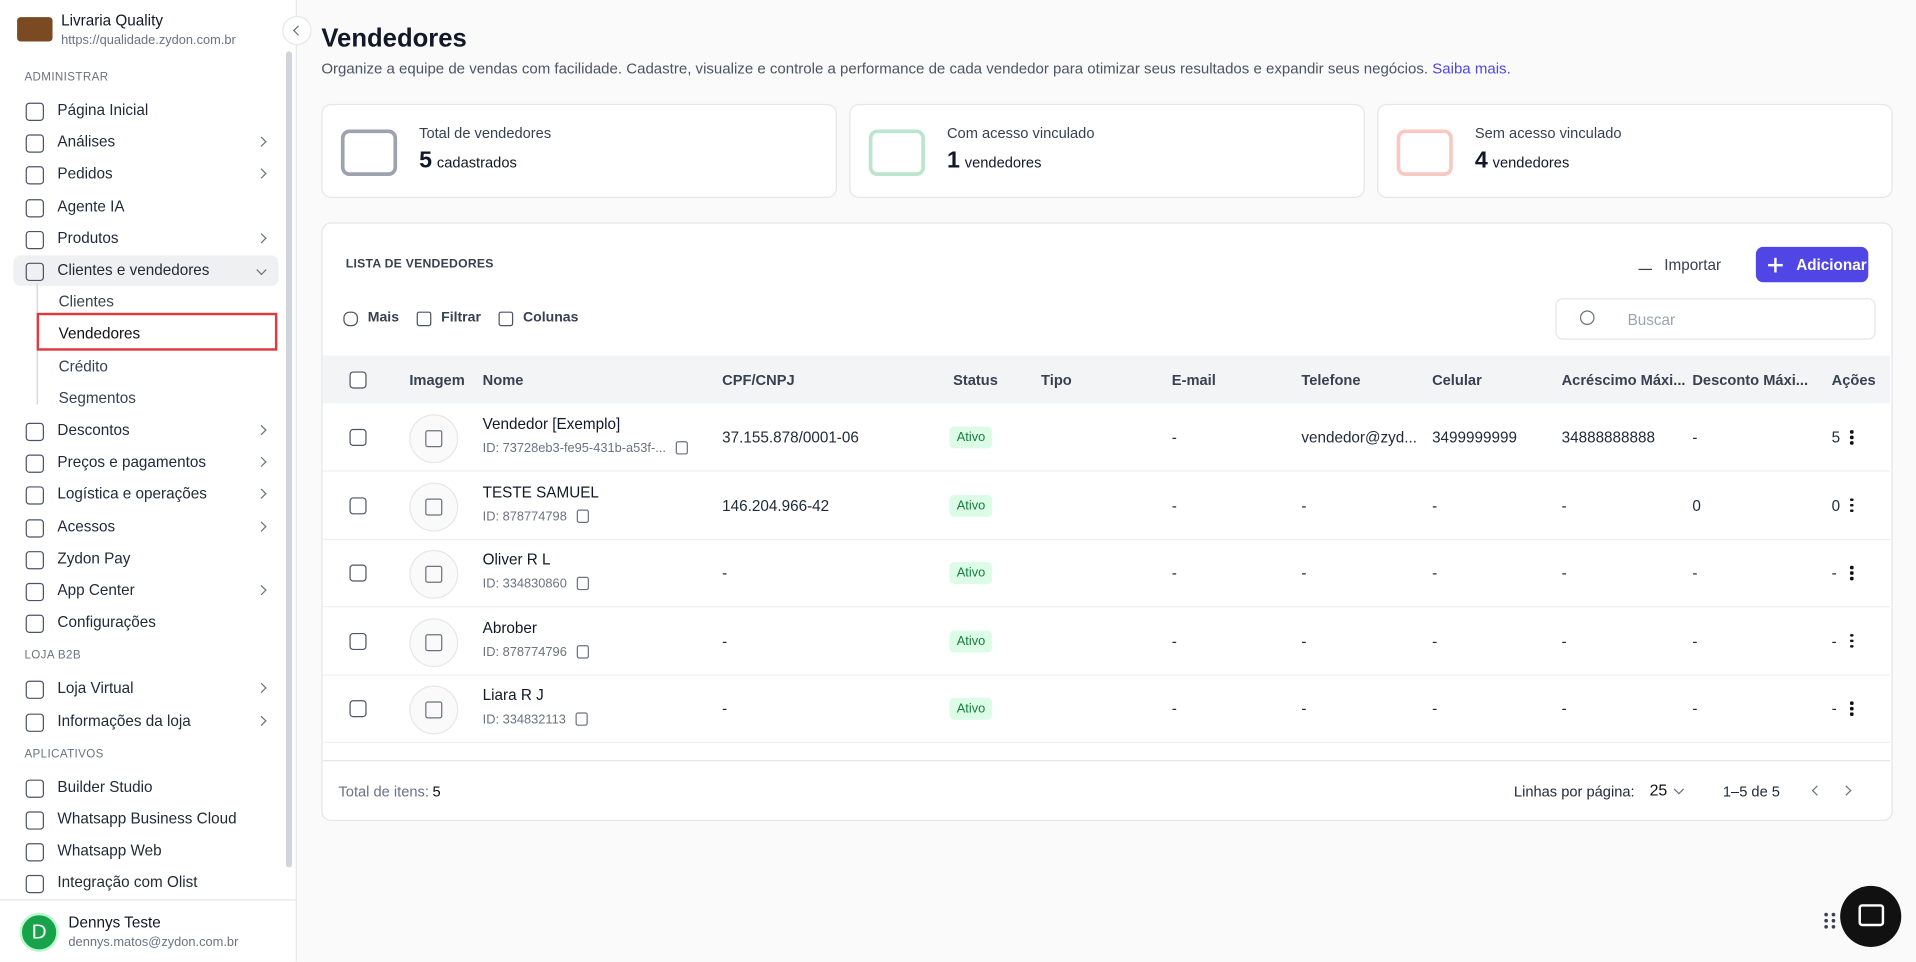 The width and height of the screenshot is (1916, 962). I want to click on seller-name: Abrober, so click(510, 628).